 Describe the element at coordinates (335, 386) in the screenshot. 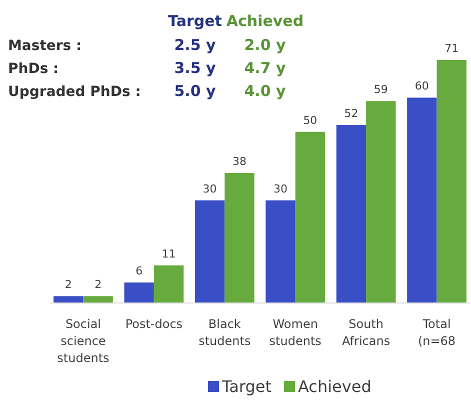

I see `legend-label: Achieved` at that location.